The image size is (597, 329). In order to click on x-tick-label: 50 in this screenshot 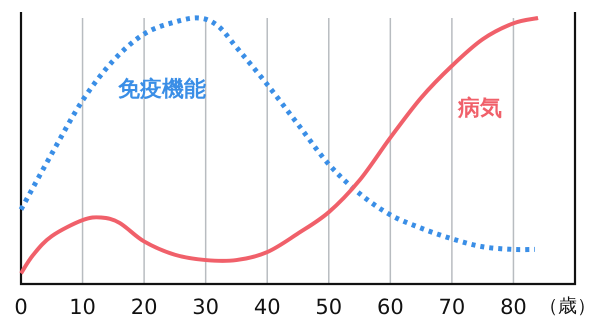, I will do `click(328, 307)`.